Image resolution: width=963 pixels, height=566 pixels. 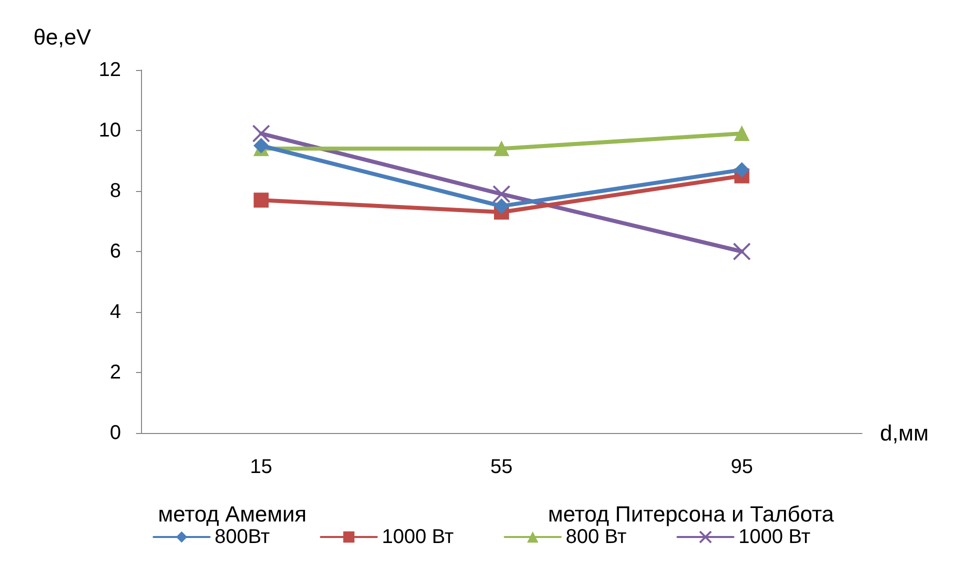 I want to click on y-tick-label: 8, so click(x=115, y=191).